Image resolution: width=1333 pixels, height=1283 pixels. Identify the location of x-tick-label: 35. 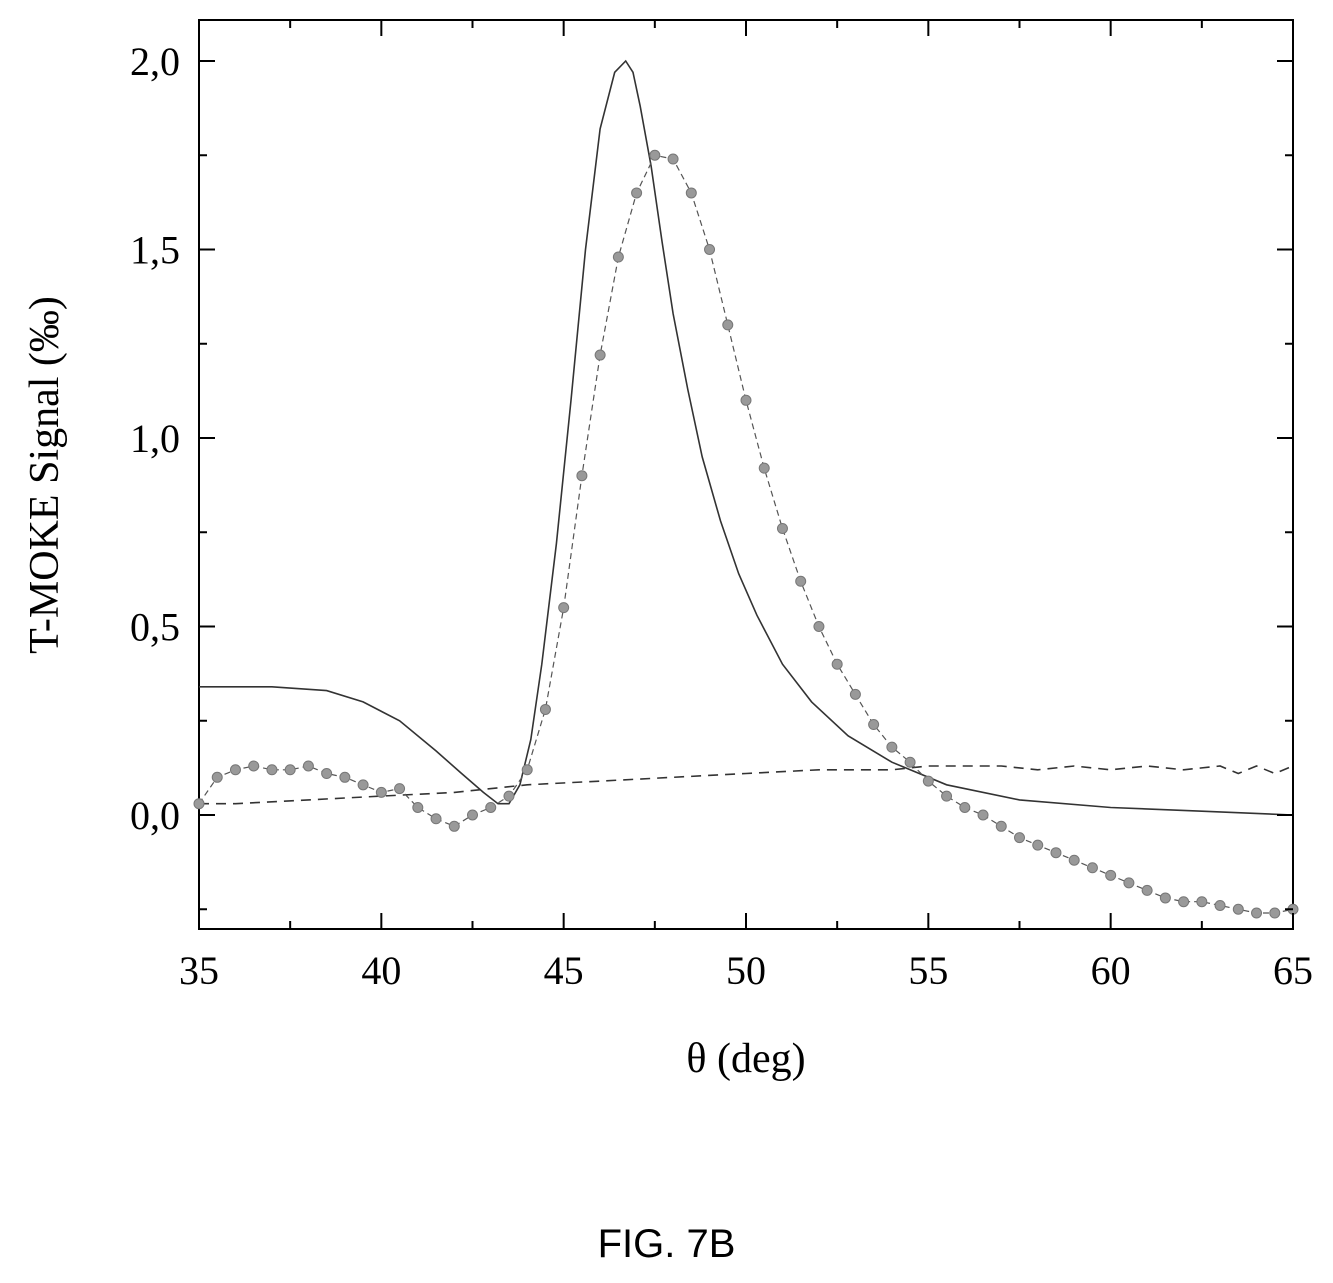
(199, 970).